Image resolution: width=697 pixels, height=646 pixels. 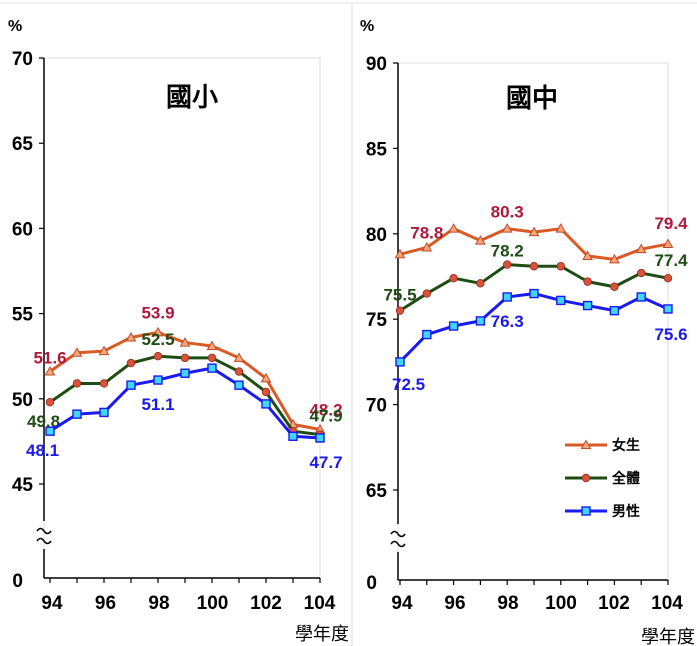 I want to click on series-line-女生, so click(x=185, y=380).